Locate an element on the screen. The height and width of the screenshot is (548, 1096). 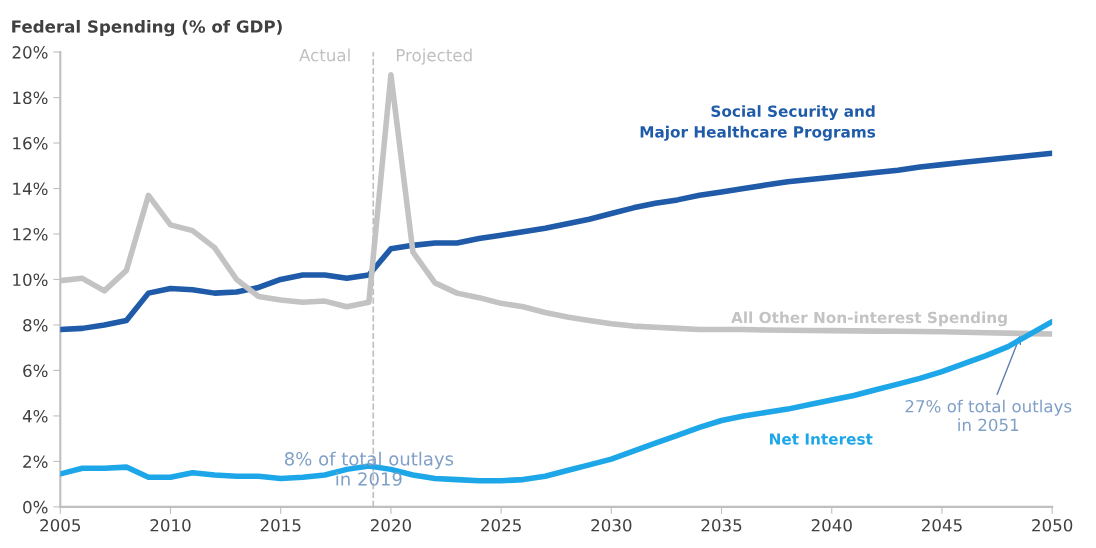
x-tick-label: 2045 is located at coordinates (941, 525).